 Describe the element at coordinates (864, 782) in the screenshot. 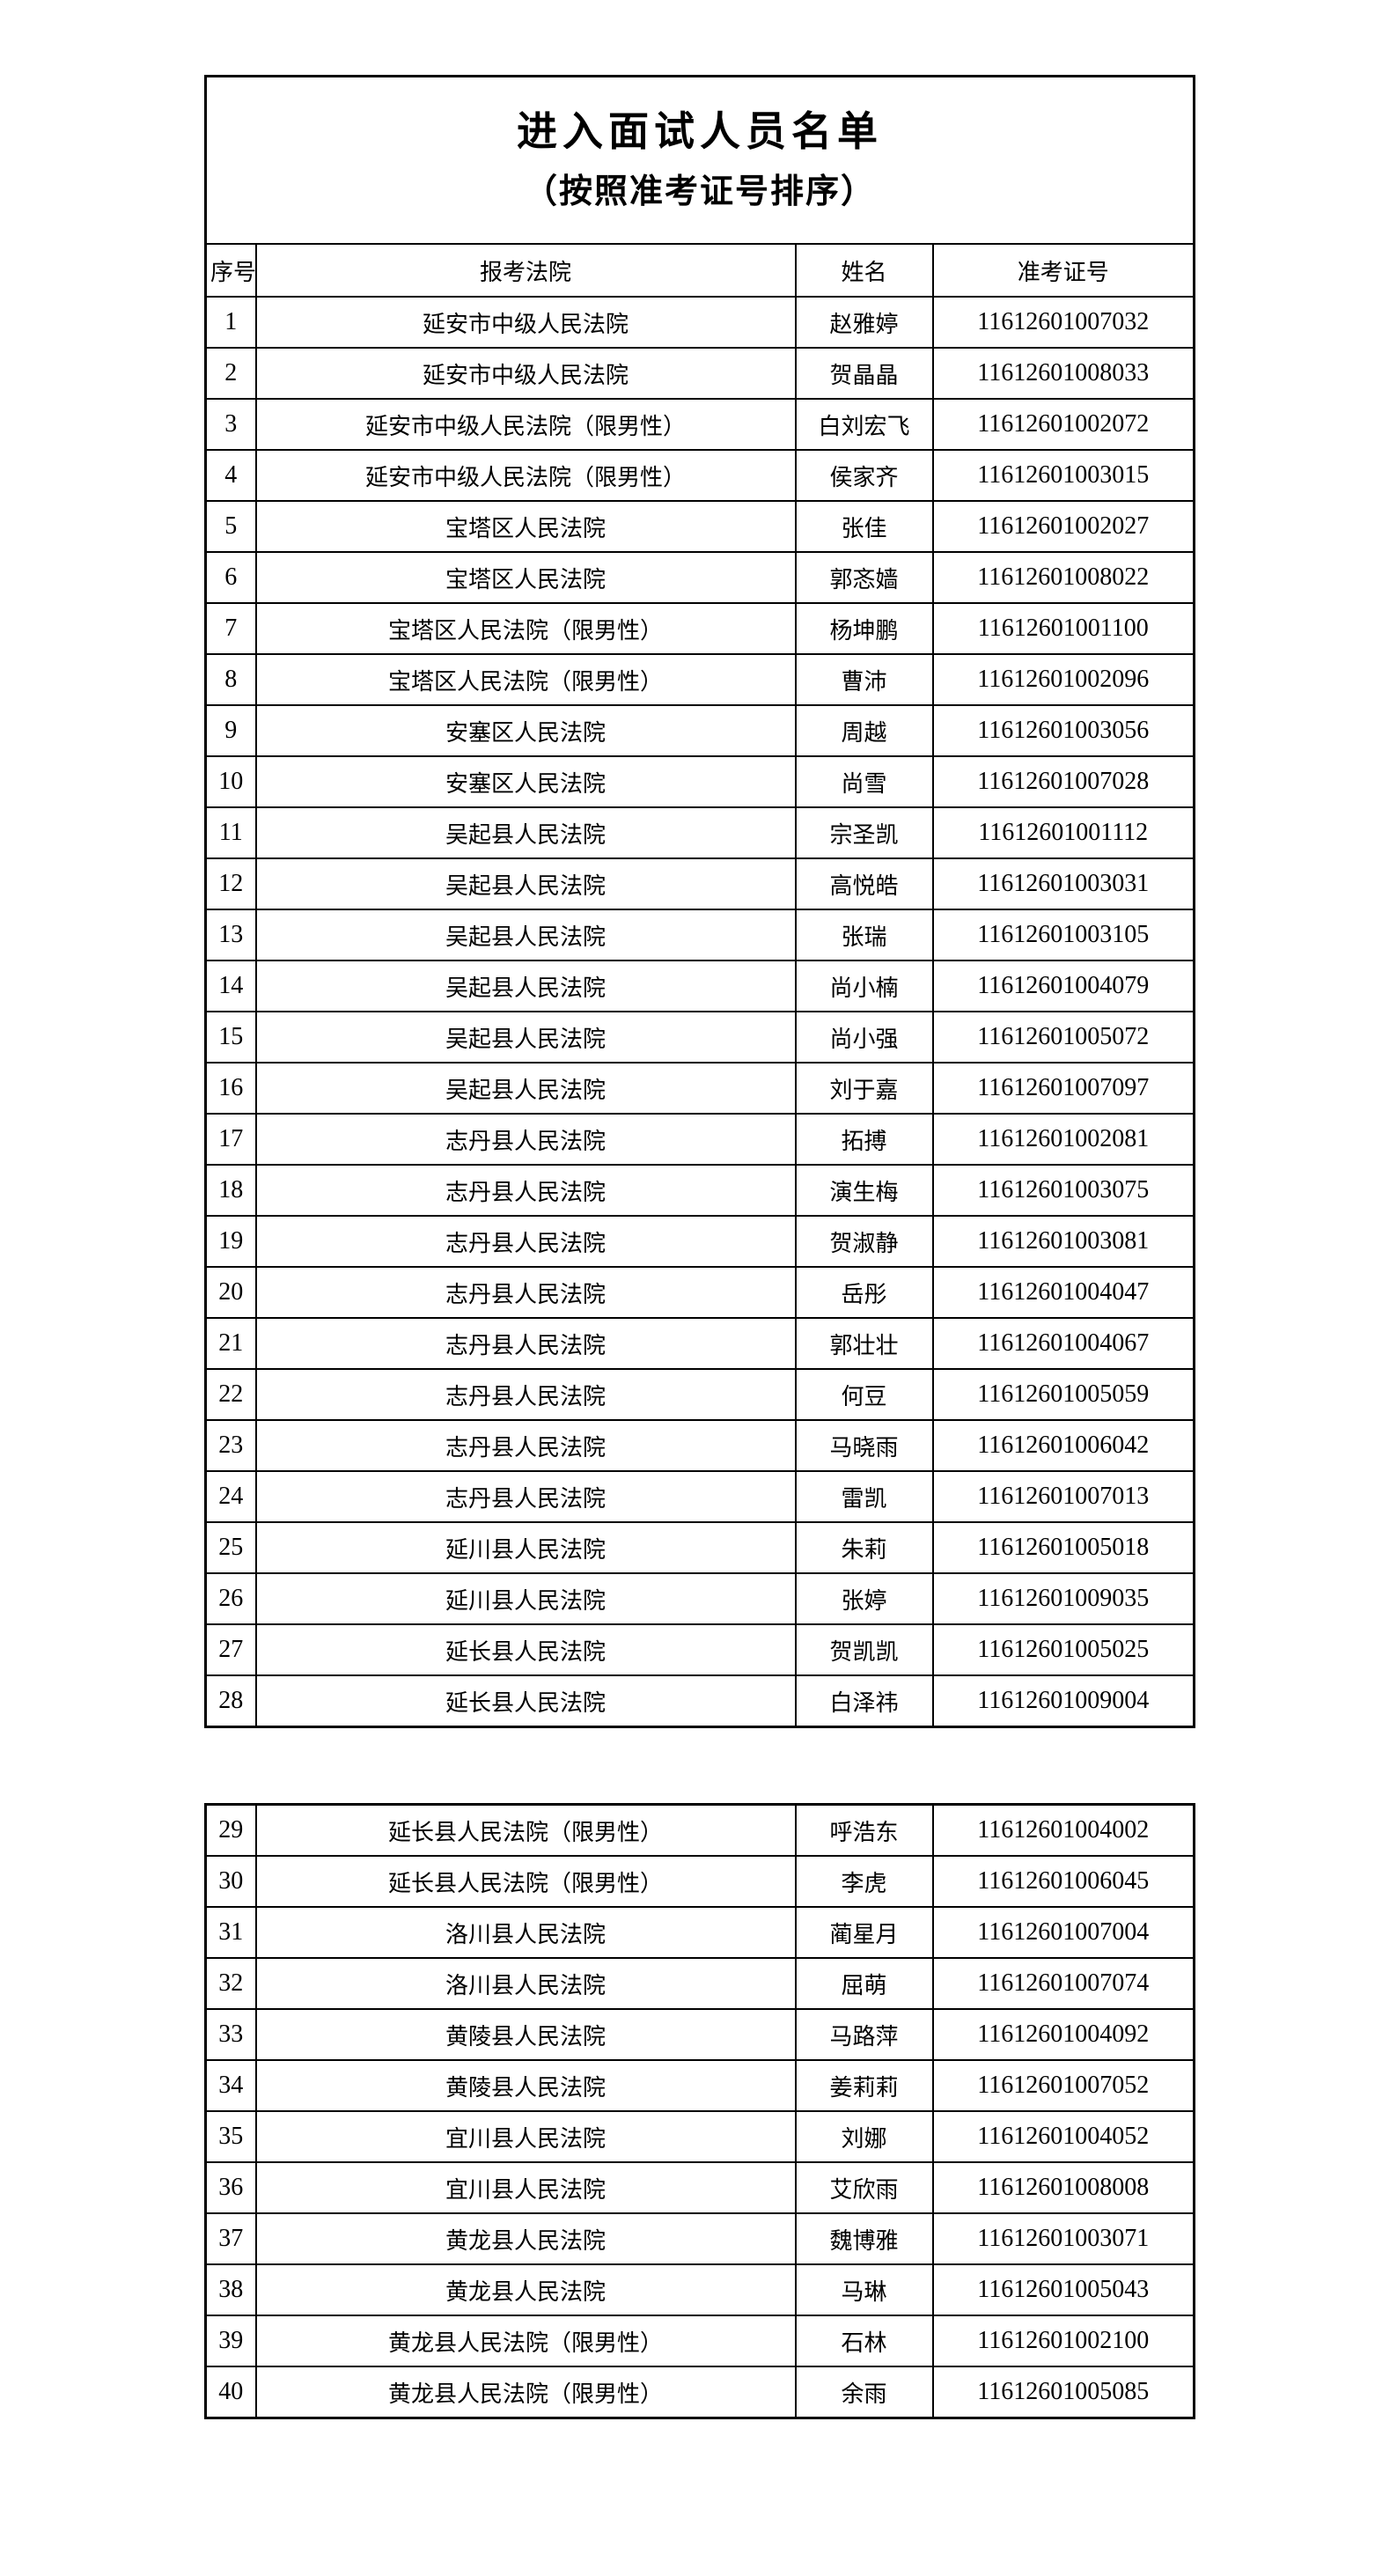

I see `name-cell: 尚雪` at that location.